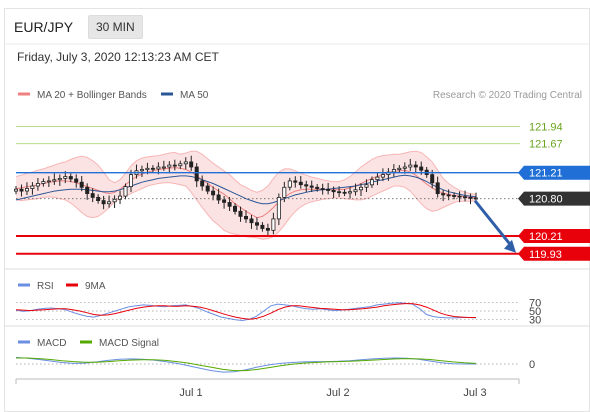  What do you see at coordinates (190, 393) in the screenshot?
I see `x-tick-jul1: Jul 1` at bounding box center [190, 393].